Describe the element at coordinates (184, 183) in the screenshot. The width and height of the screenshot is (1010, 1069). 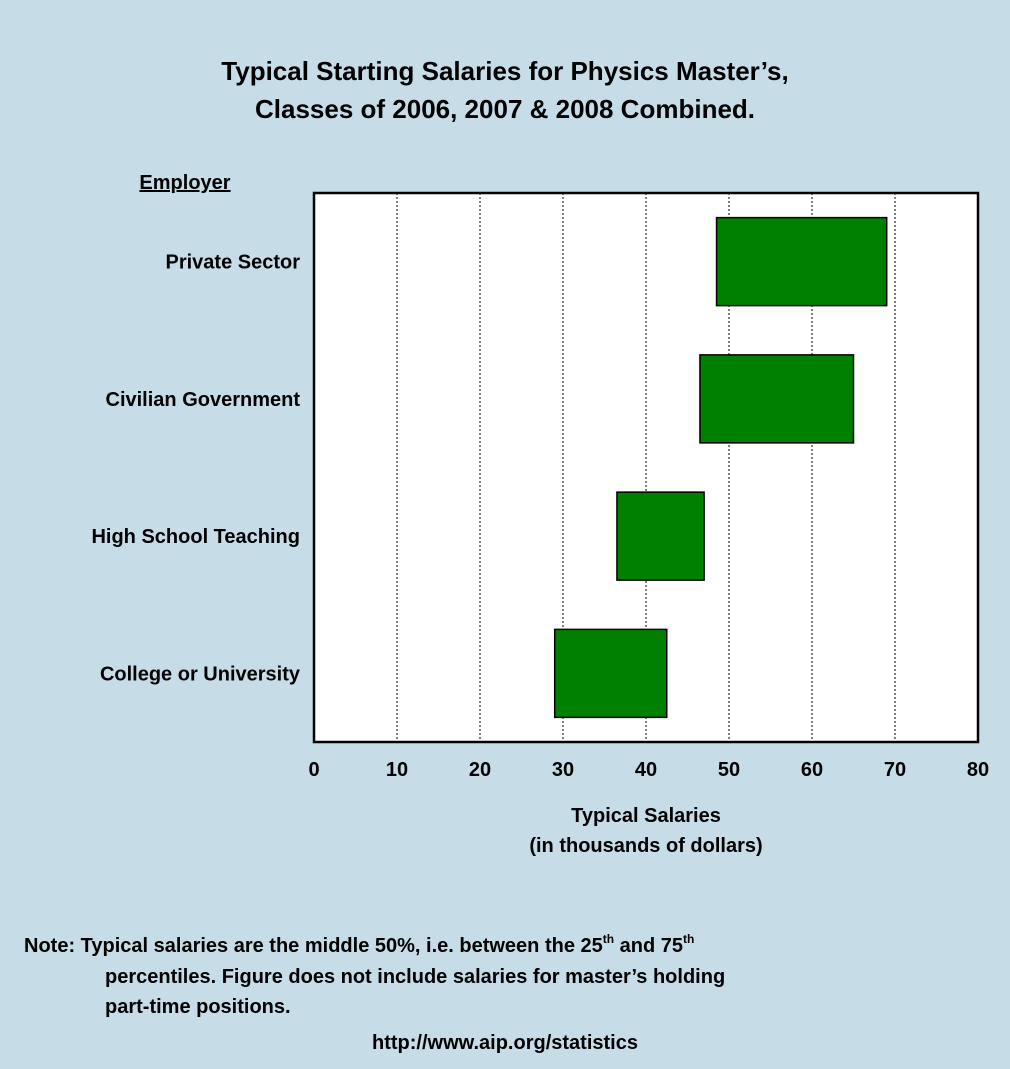
I see `y-axis-label: Employer` at that location.